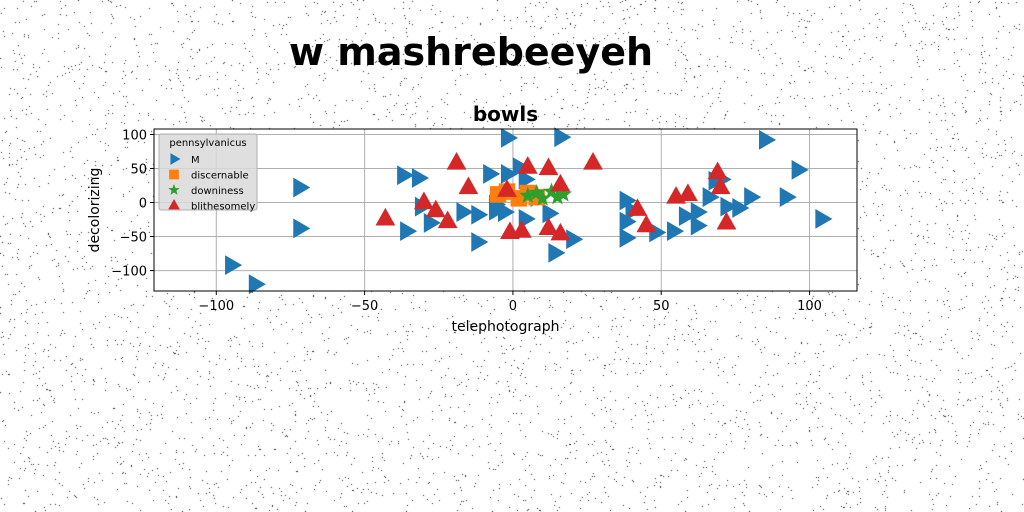 This screenshot has height=512, width=1024. What do you see at coordinates (216, 306) in the screenshot?
I see `x-tick-label: −100` at bounding box center [216, 306].